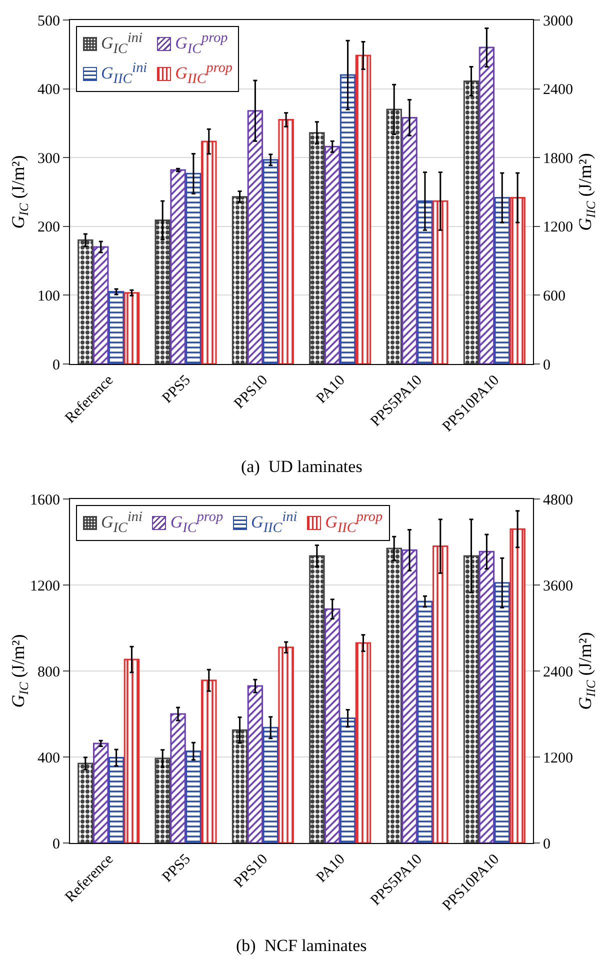  What do you see at coordinates (49, 228) in the screenshot?
I see `y-tick-label: 200` at bounding box center [49, 228].